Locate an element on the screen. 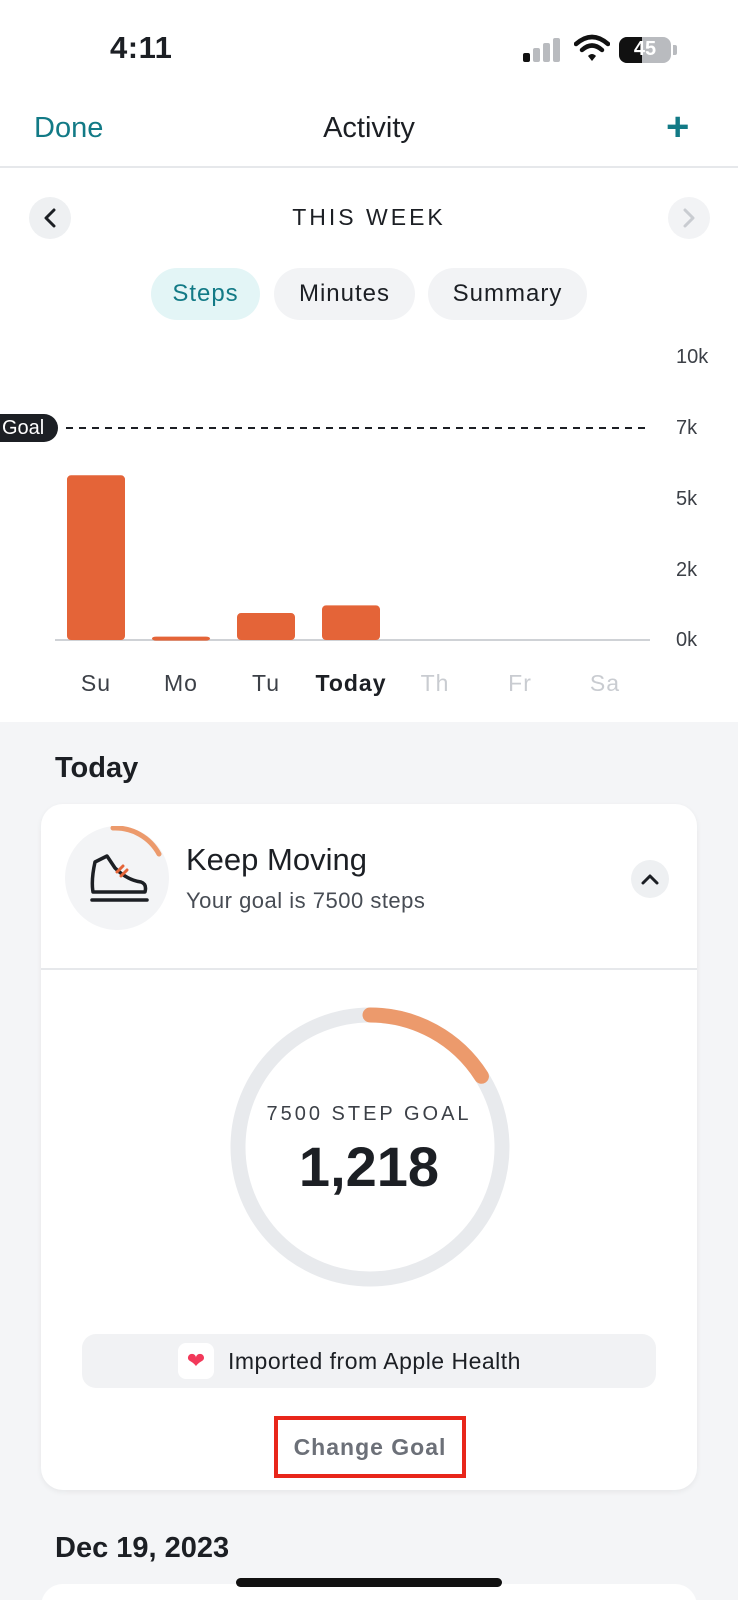 The height and width of the screenshot is (1600, 738). card-title: Keep Moving is located at coordinates (276, 859).